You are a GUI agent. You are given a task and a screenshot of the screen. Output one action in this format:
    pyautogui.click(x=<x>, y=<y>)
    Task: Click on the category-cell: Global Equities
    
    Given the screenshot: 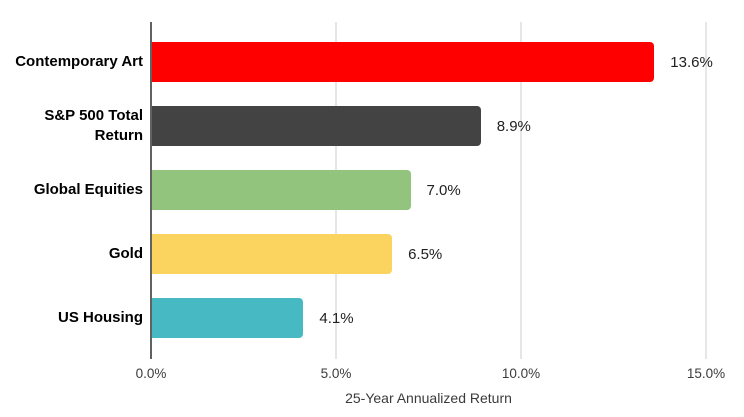 What is the action you would take?
    pyautogui.click(x=71, y=190)
    